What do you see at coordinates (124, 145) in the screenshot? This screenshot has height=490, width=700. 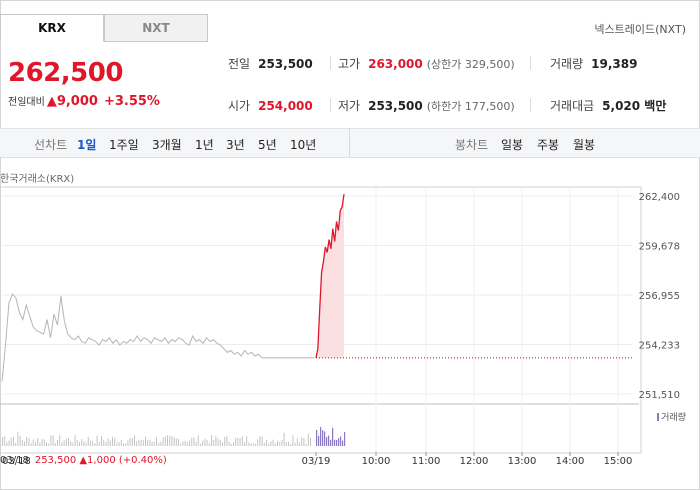 I see `period-1w: 1주일` at bounding box center [124, 145].